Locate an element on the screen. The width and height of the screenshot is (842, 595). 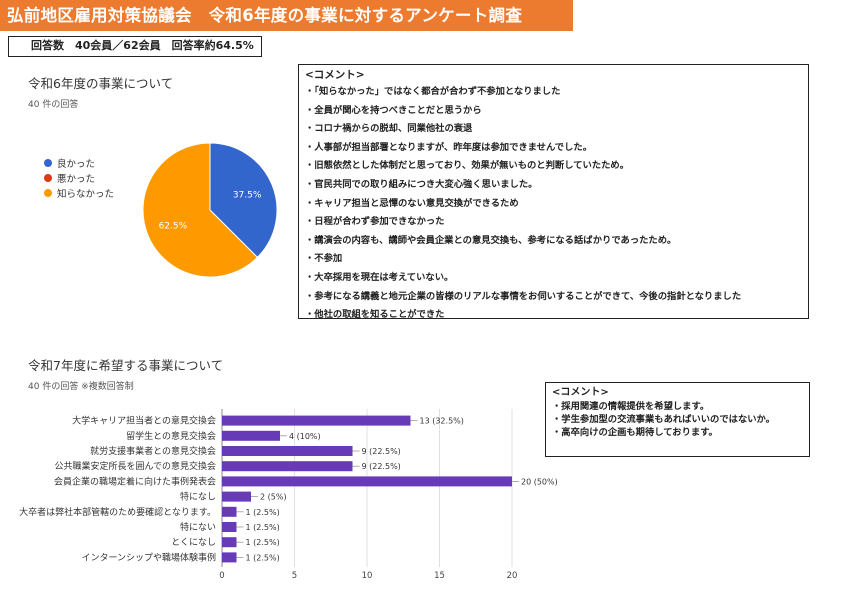
comment-line: ・講演会の内容も、講師や会員企業との意見交換も、参考になる話ばかりであったため。 is located at coordinates (491, 240).